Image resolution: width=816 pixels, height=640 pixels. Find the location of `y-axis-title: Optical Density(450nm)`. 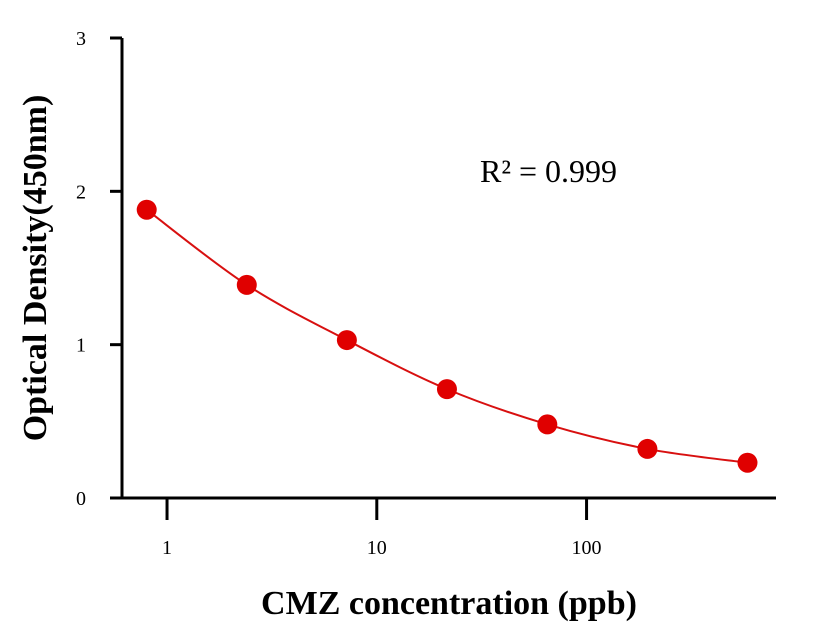

y-axis-title: Optical Density(450nm) is located at coordinates (35, 268).